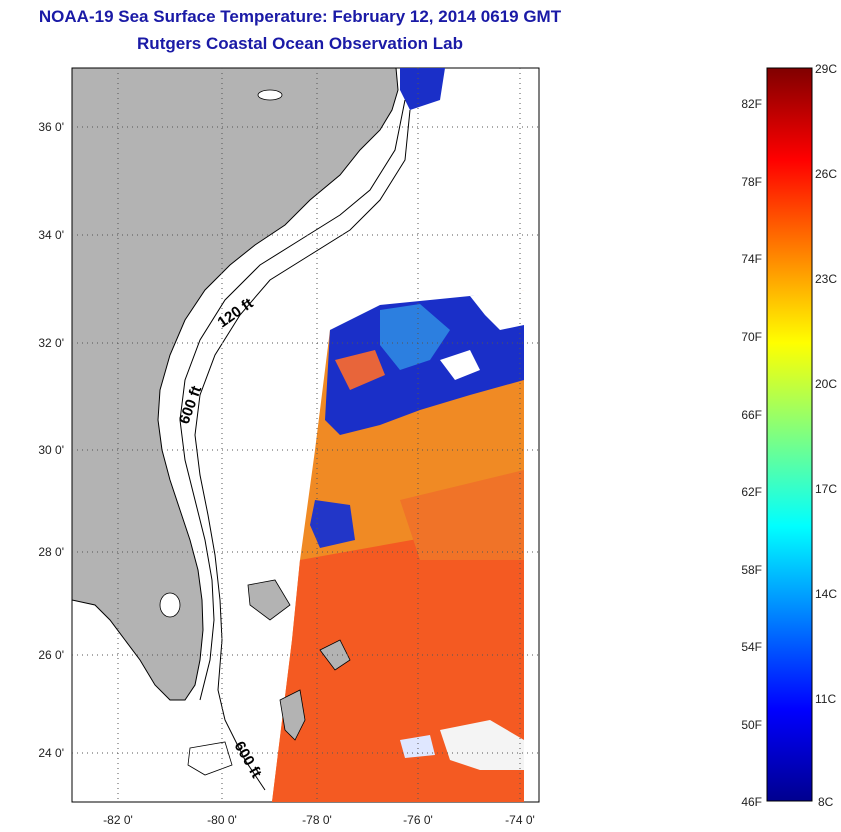 The height and width of the screenshot is (832, 841). What do you see at coordinates (826, 279) in the screenshot?
I see `colorbar-c-label: 23C` at bounding box center [826, 279].